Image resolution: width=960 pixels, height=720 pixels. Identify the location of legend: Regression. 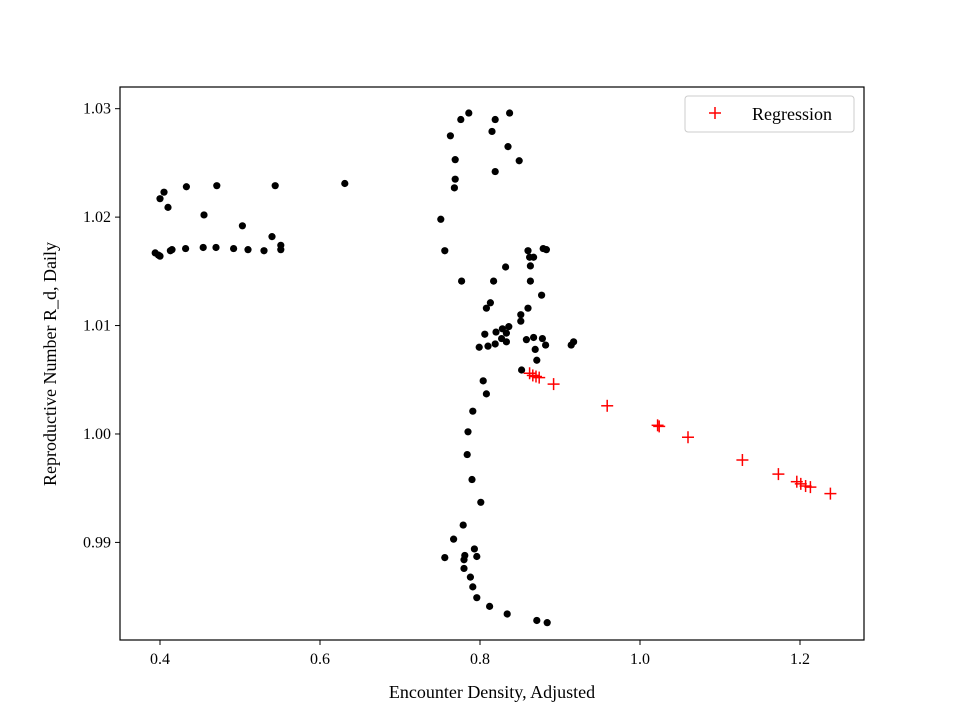
(769, 114).